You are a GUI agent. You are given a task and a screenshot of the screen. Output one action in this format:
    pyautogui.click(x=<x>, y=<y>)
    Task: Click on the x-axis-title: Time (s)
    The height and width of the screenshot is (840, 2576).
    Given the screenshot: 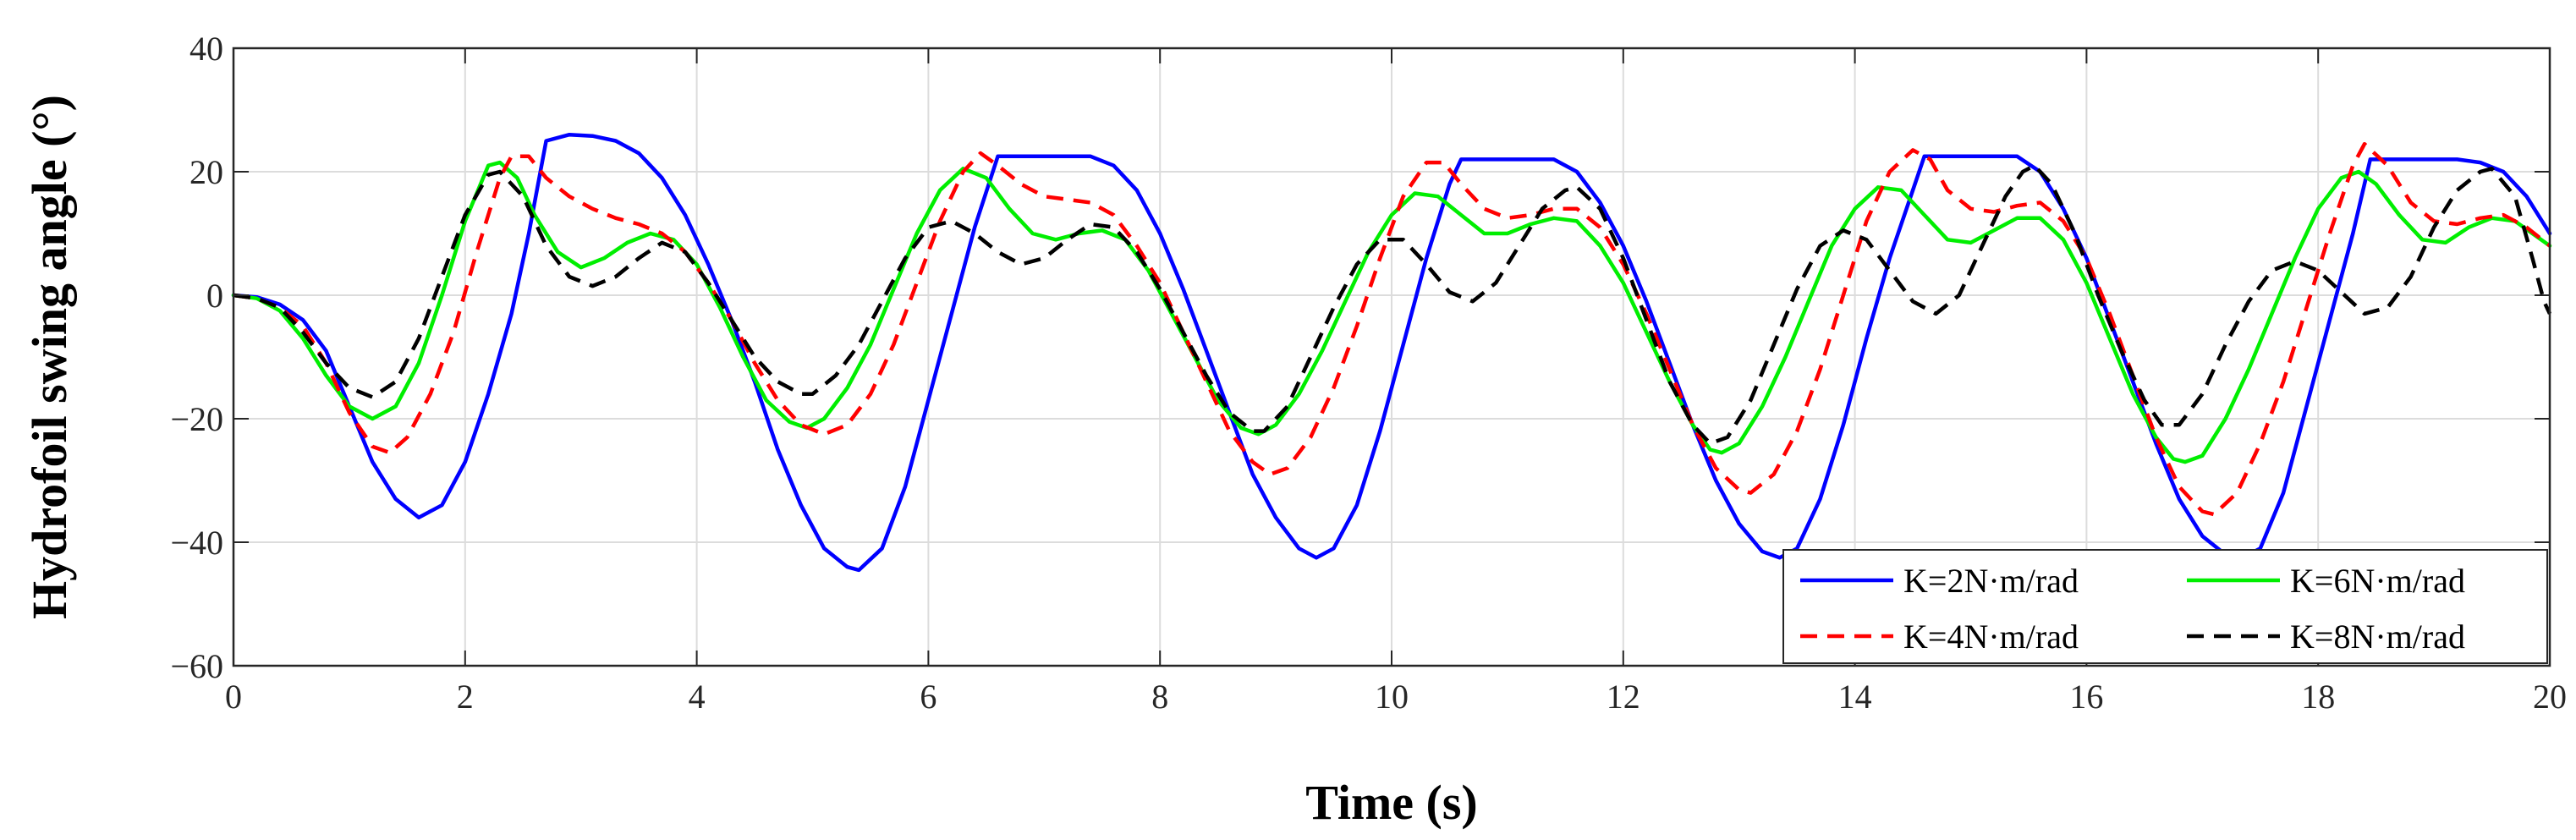 What is the action you would take?
    pyautogui.click(x=1392, y=802)
    